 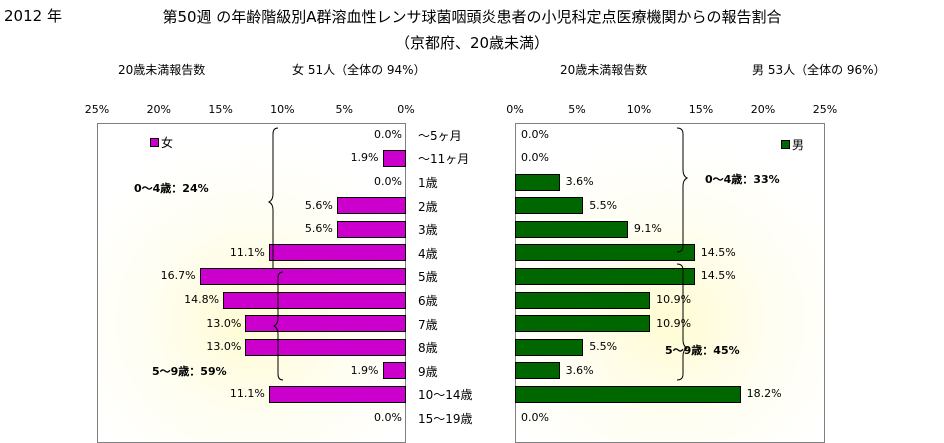 I want to click on age-category-label: 6歳, so click(x=428, y=301).